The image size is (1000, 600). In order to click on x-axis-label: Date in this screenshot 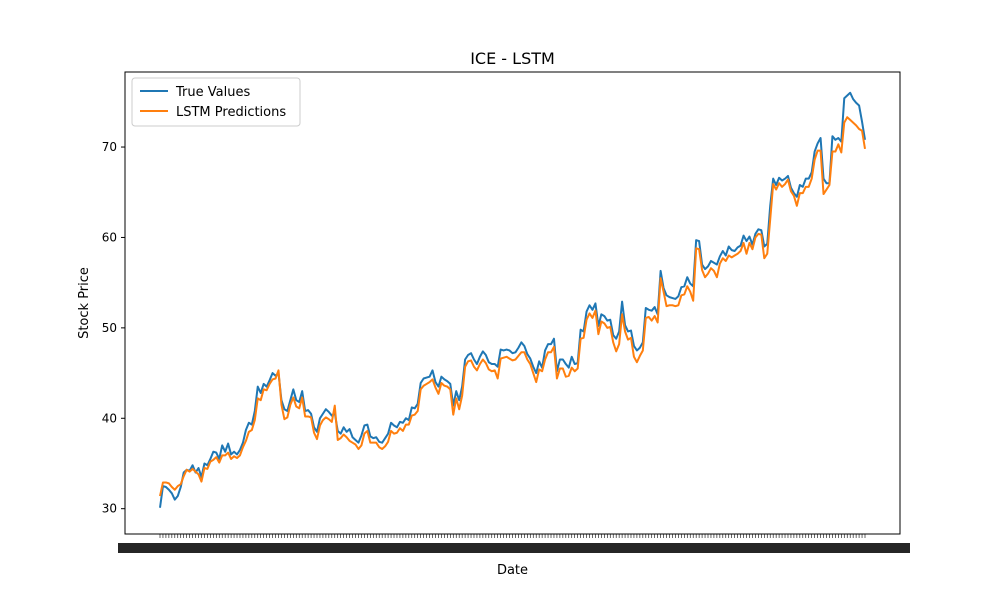, I will do `click(512, 570)`.